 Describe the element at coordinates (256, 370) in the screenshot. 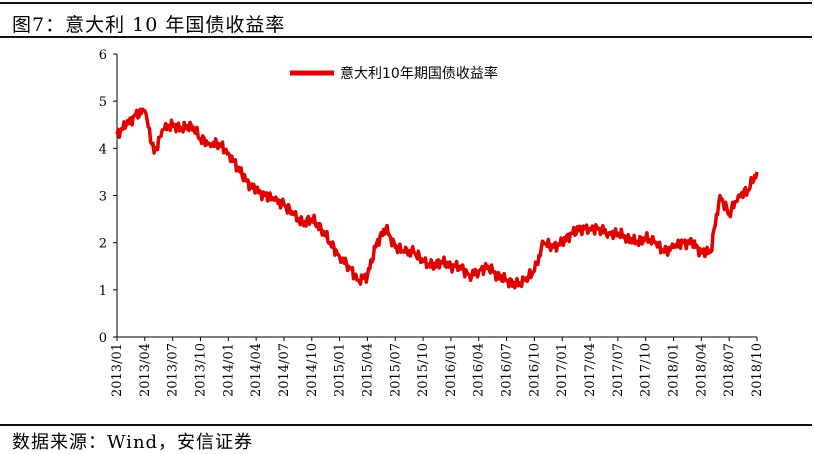

I see `x-tick-label: 2014/04` at that location.